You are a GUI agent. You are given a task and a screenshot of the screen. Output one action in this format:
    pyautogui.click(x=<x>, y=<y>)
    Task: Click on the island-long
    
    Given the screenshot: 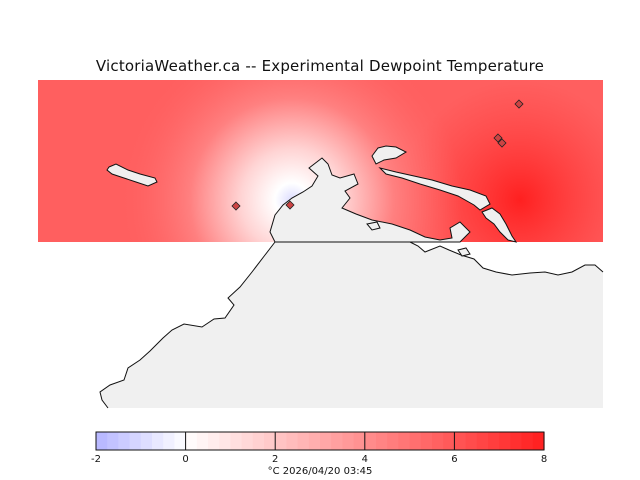 What is the action you would take?
    pyautogui.click(x=434, y=189)
    